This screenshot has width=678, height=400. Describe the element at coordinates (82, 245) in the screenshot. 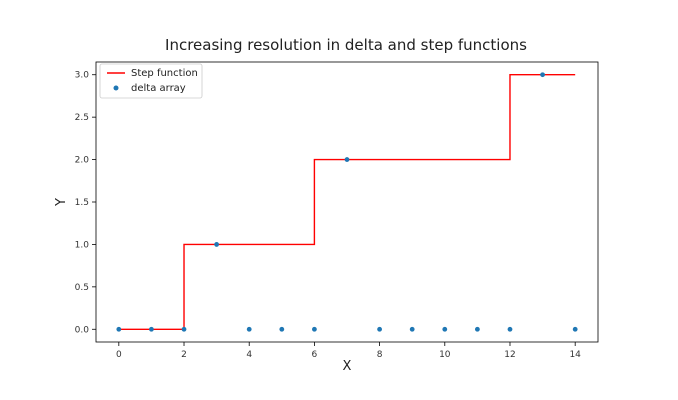

I see `y-tick-label: 1.0` at that location.